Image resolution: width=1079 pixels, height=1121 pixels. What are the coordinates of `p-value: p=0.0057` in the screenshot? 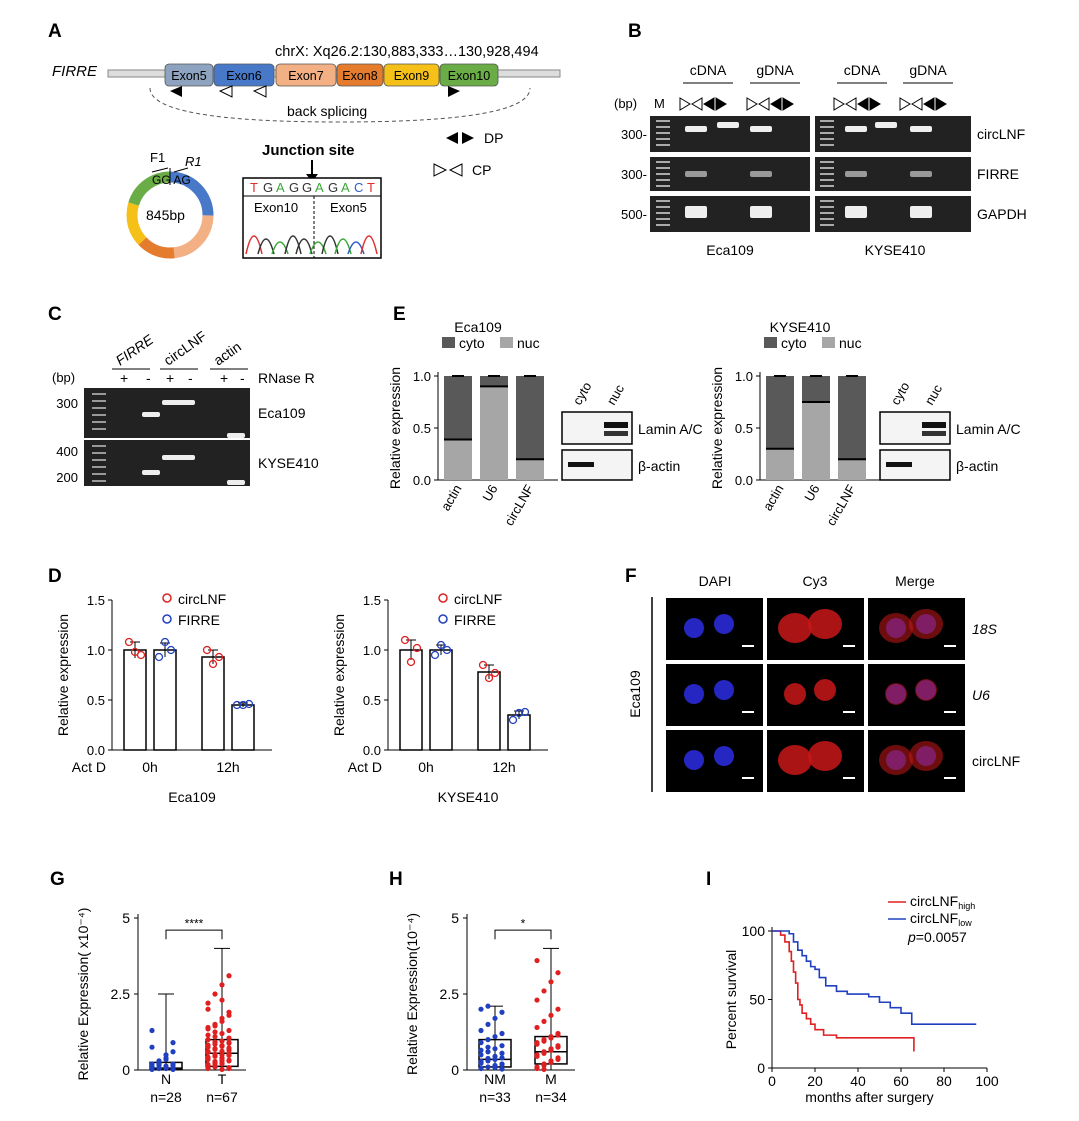 It's located at (937, 937).